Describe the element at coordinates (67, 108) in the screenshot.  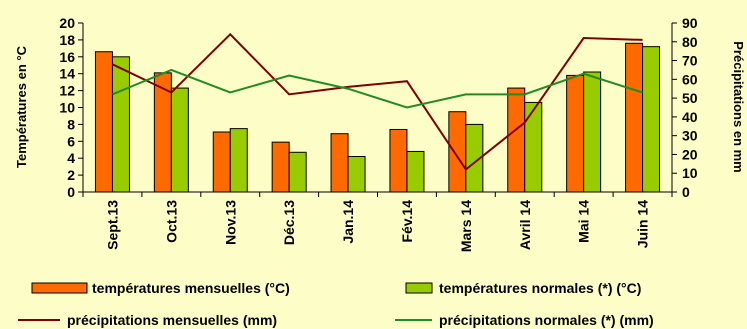
I see `left-tick-label: 10` at that location.